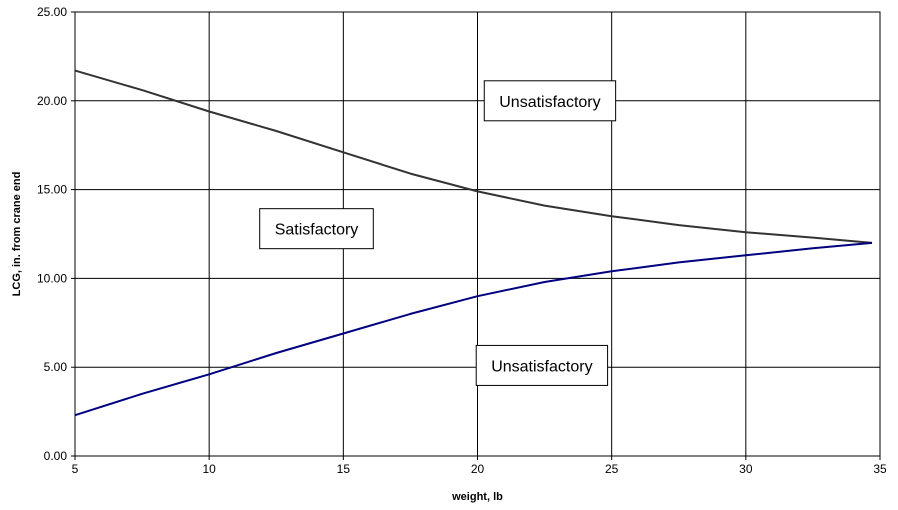  What do you see at coordinates (477, 497) in the screenshot?
I see `x-axis-label: weight, lb` at bounding box center [477, 497].